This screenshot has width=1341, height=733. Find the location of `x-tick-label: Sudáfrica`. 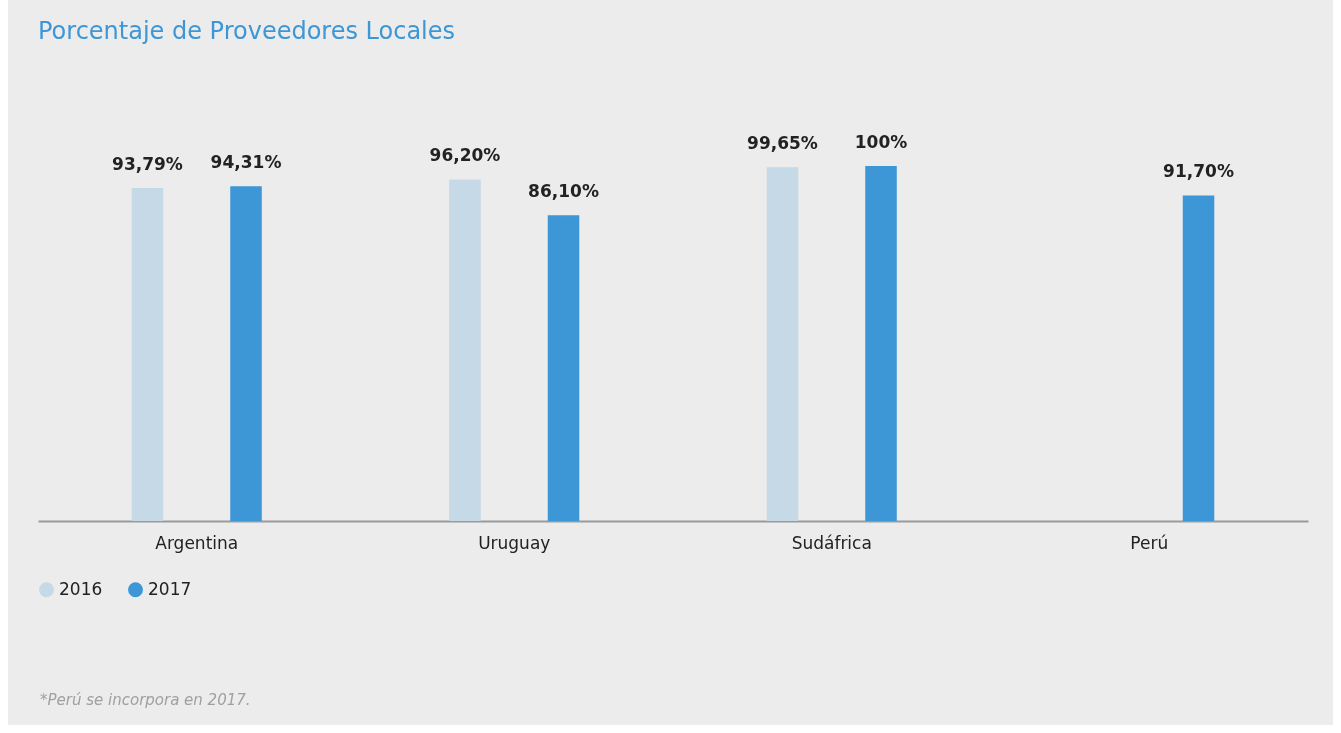

x-tick-label: Sudáfrica is located at coordinates (831, 542).